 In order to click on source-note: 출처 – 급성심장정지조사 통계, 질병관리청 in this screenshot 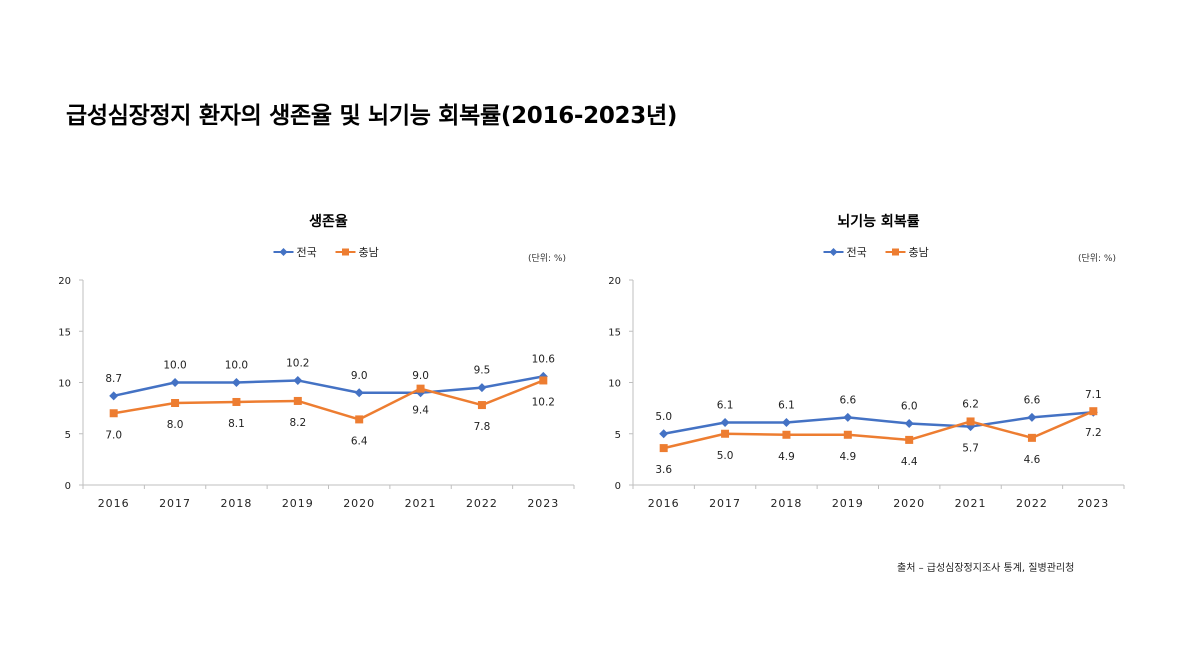, I will do `click(986, 568)`.